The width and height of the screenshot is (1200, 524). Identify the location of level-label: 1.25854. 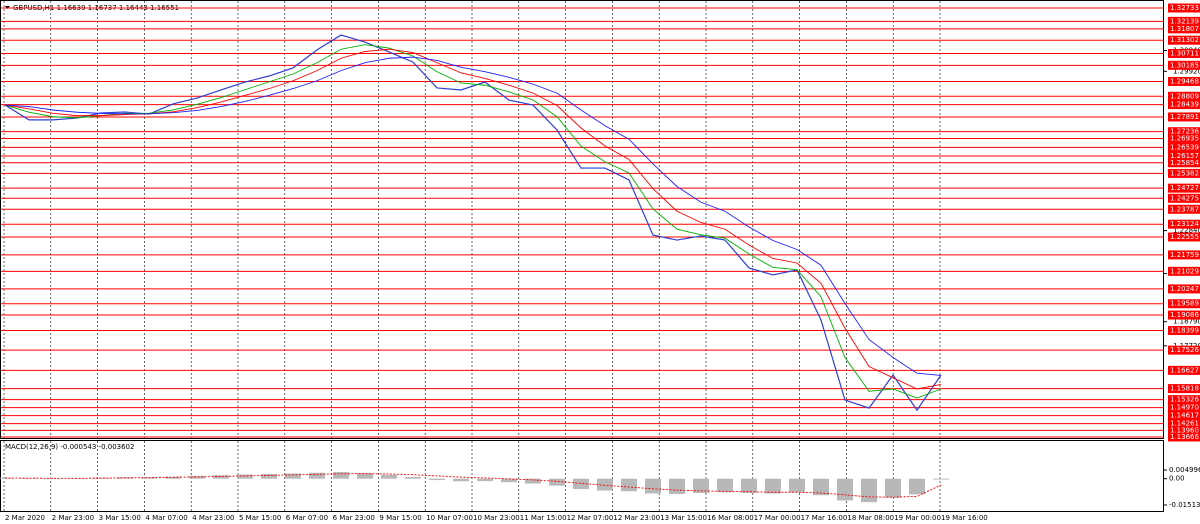
(1184, 163).